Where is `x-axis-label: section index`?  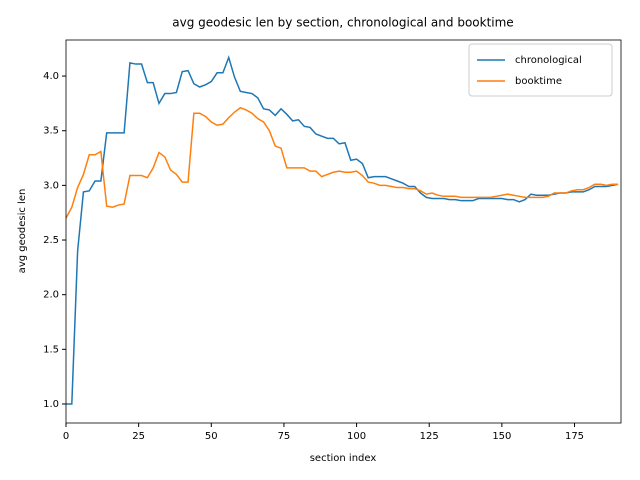 x-axis-label: section index is located at coordinates (343, 458).